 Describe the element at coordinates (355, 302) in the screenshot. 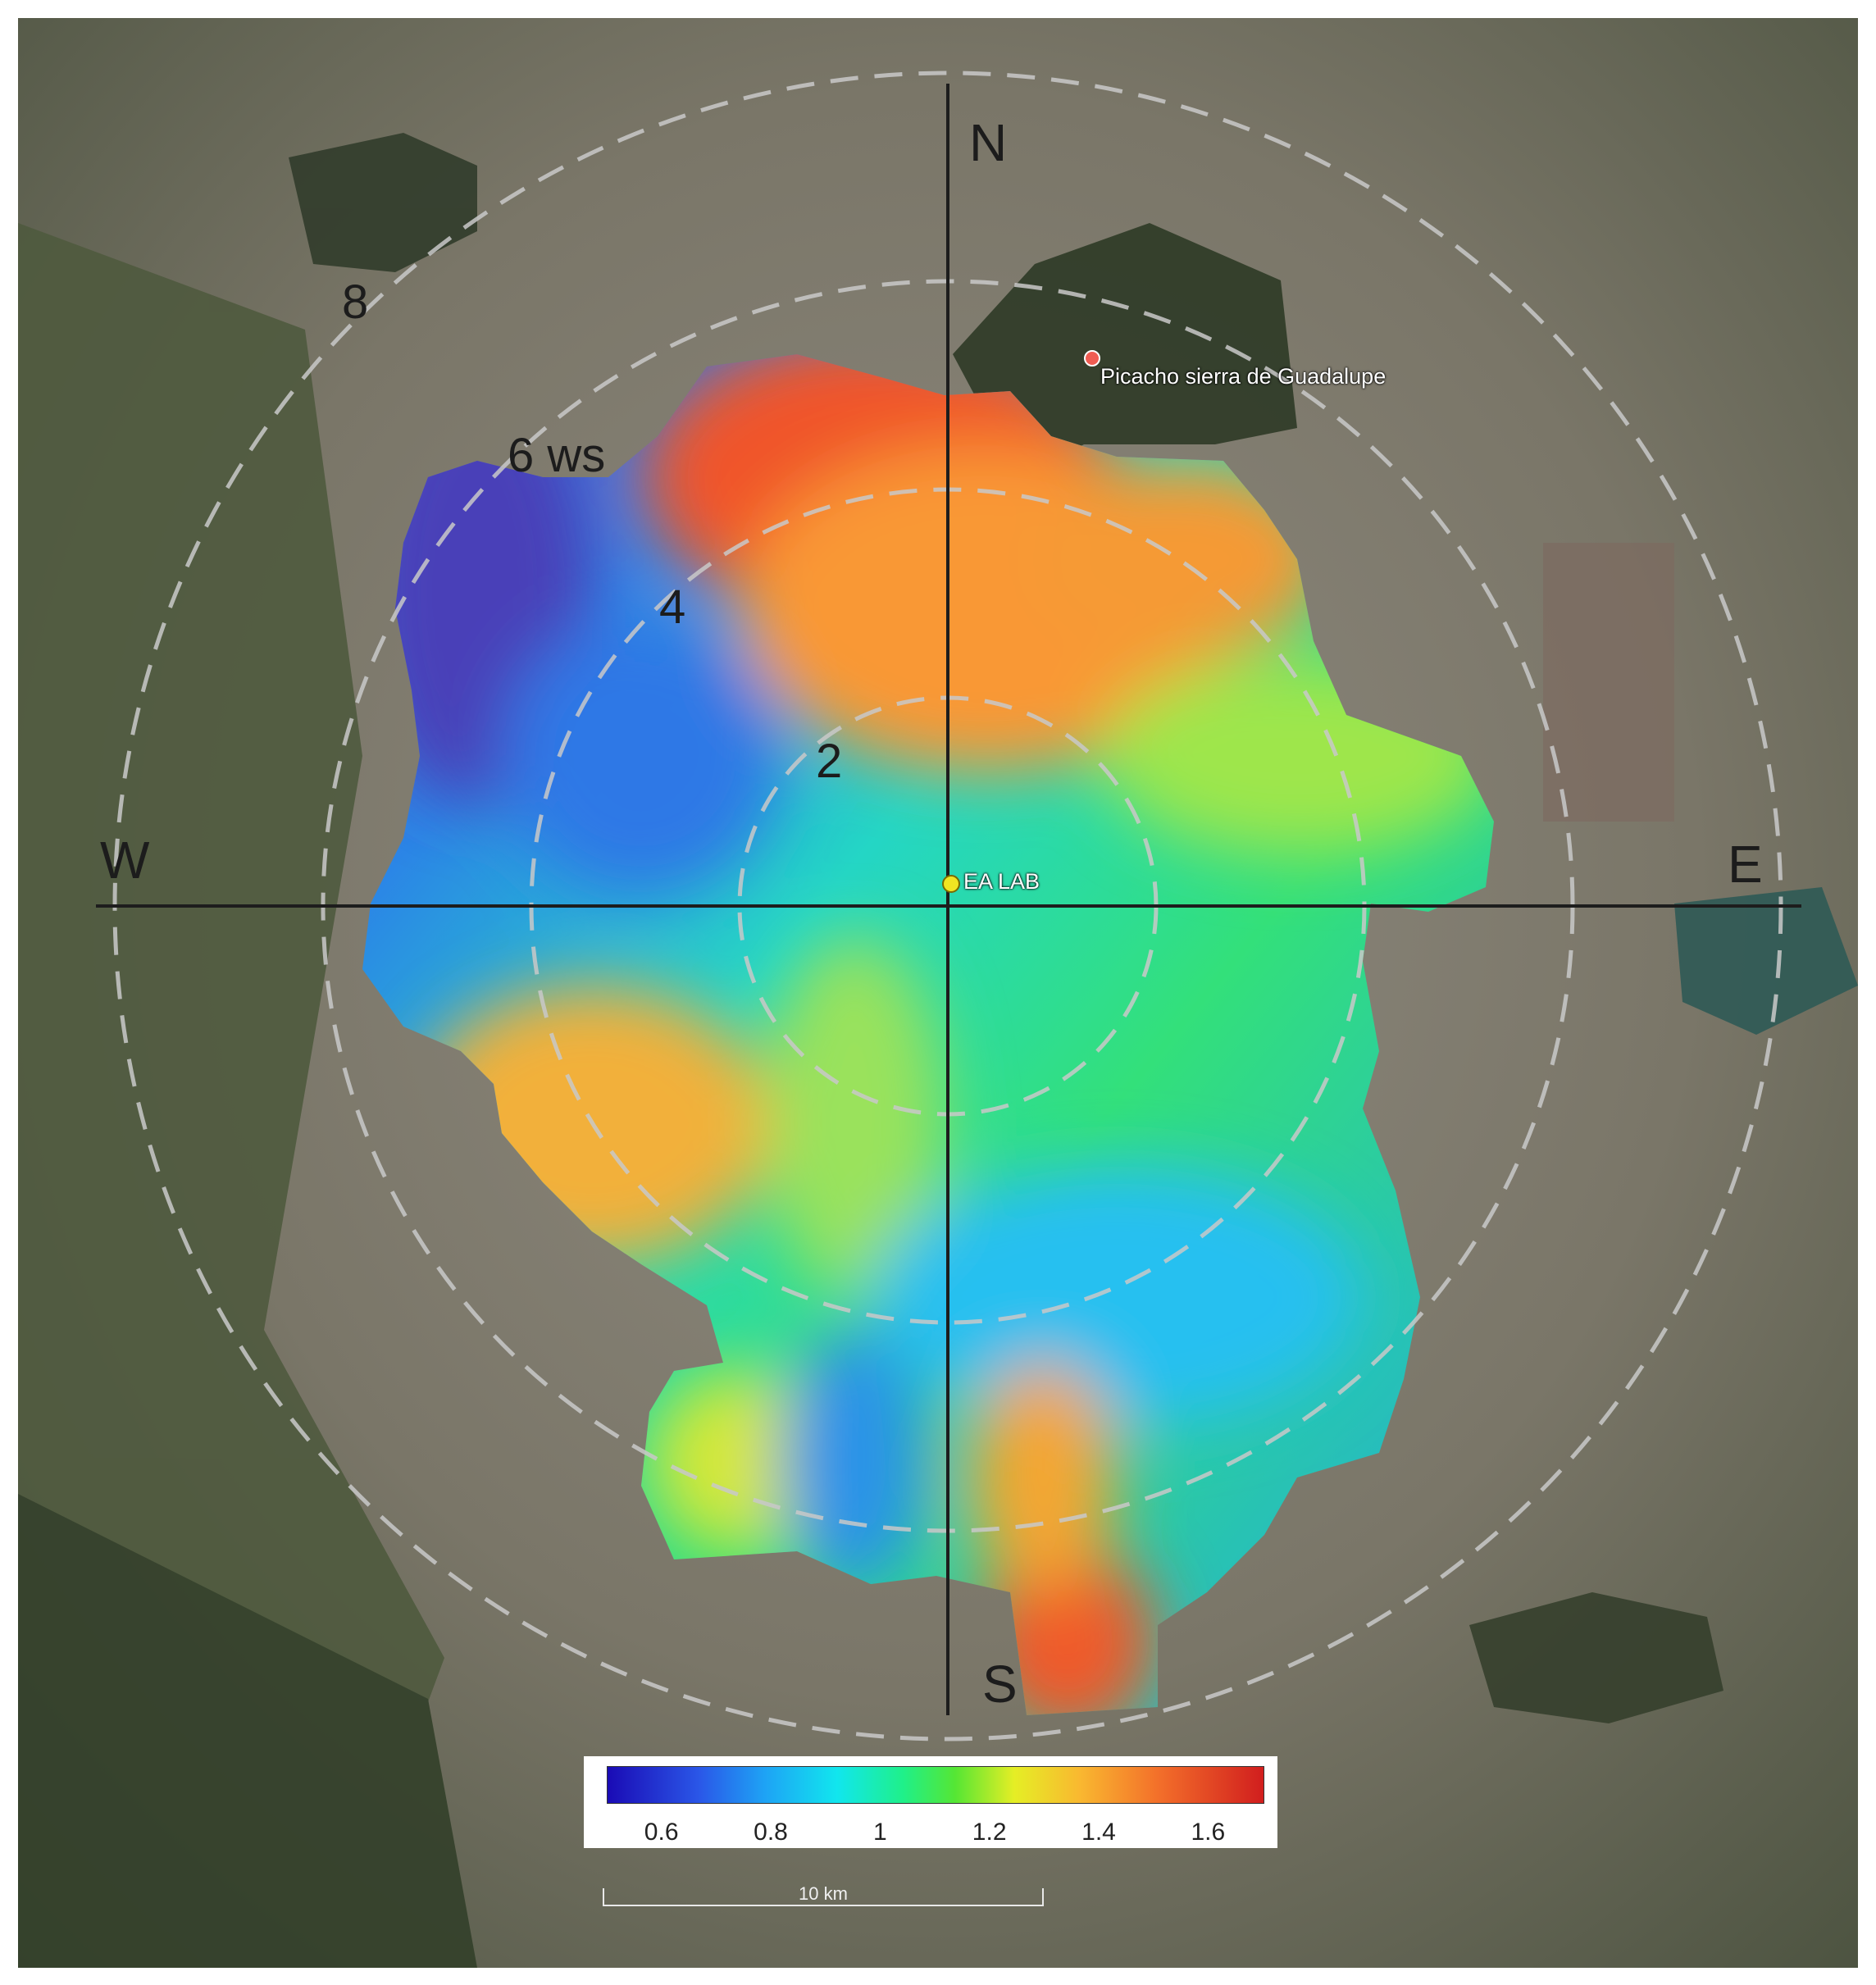

I see `ring-label-8: 8` at that location.